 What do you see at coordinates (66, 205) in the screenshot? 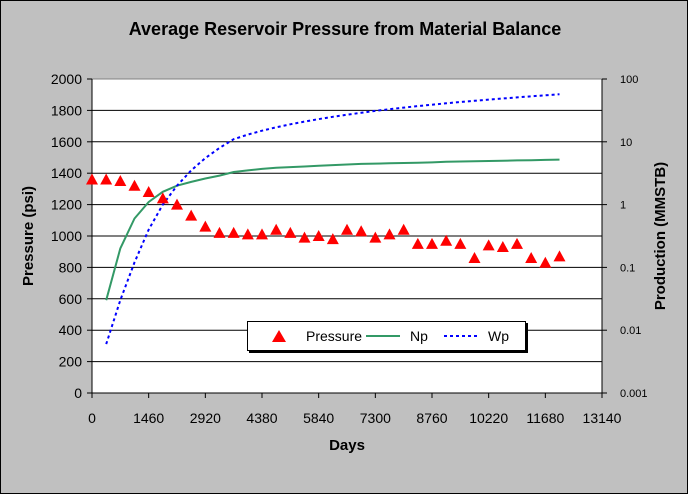
I see `y-tick-label: 1200` at bounding box center [66, 205].